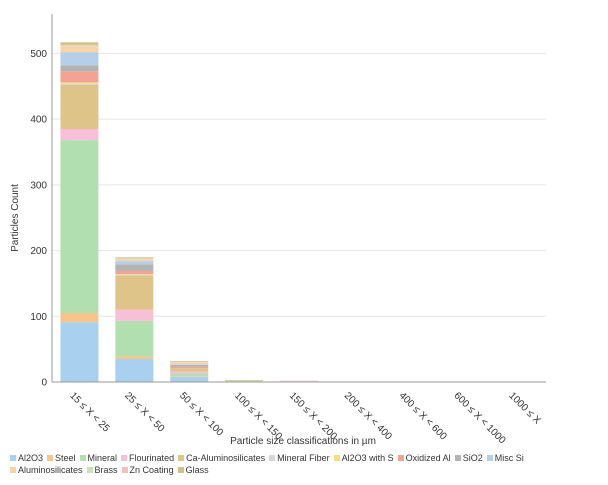 This screenshot has height=485, width=608. I want to click on legend-label: Glass, so click(197, 470).